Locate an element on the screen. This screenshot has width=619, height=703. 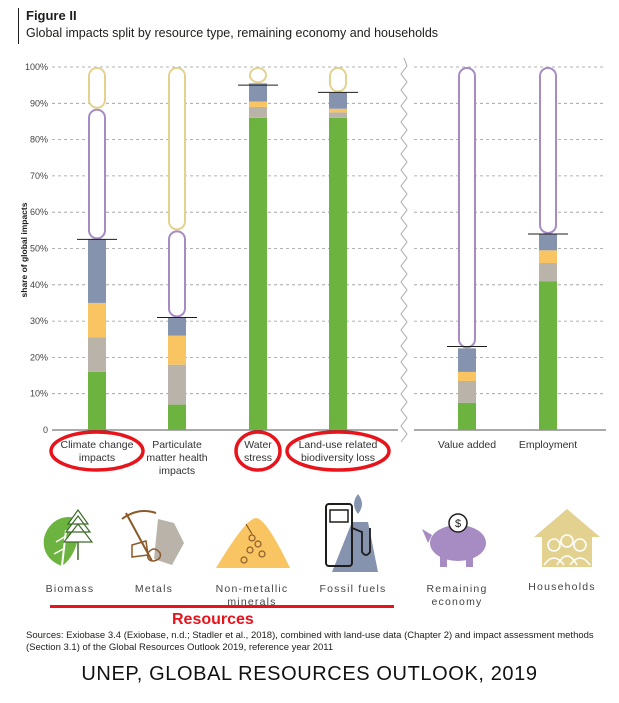
y-tick-label: 40% is located at coordinates (39, 285).